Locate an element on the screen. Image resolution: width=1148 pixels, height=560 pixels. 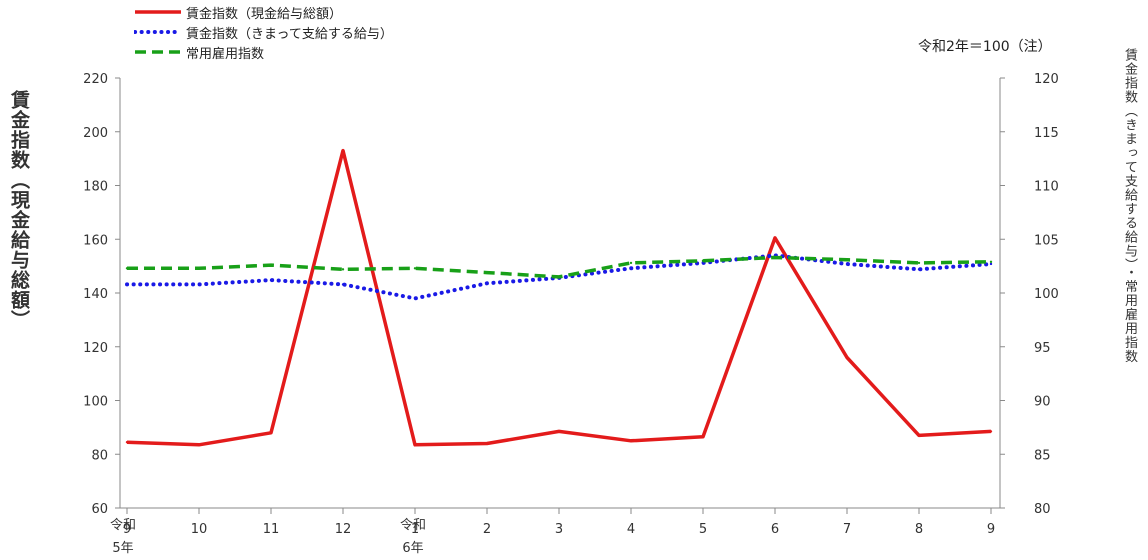
right-tick-label: 85 is located at coordinates (1042, 455).